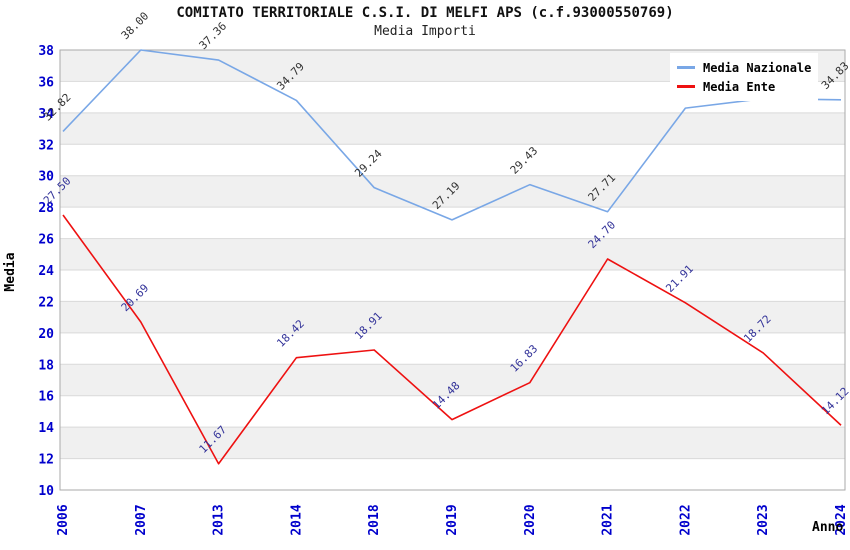 The width and height of the screenshot is (850, 550). What do you see at coordinates (686, 67) in the screenshot?
I see `media-nazionale-line-swatch-icon` at bounding box center [686, 67].